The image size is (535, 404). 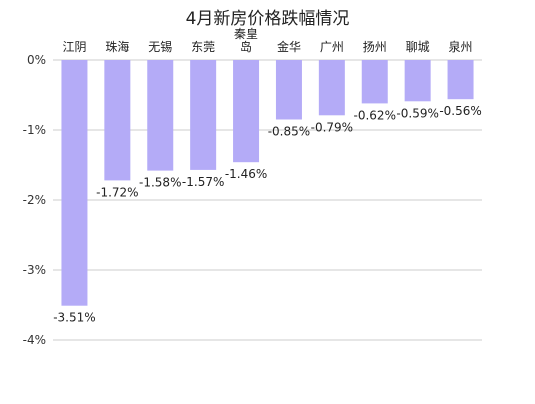 What do you see at coordinates (74, 318) in the screenshot?
I see `data-label: -3.51%` at bounding box center [74, 318].